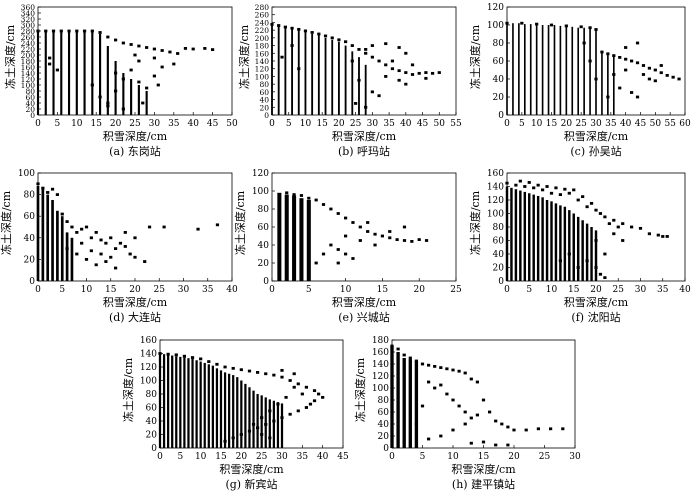 The height and width of the screenshot is (499, 700). Describe the element at coordinates (28, 13) in the screenshot. I see `y-tick-label: 340` at that location.